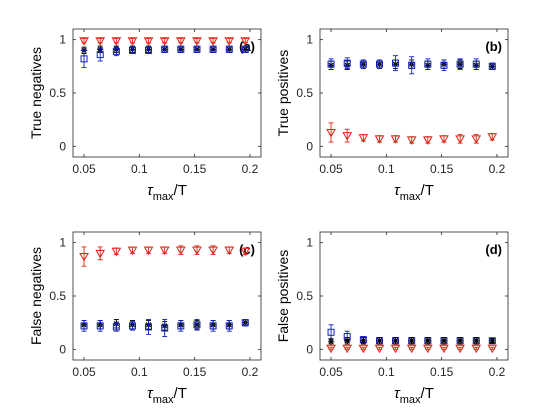 This screenshot has width=560, height=420. What do you see at coordinates (283, 296) in the screenshot?
I see `y-axis-label: False positives` at bounding box center [283, 296].